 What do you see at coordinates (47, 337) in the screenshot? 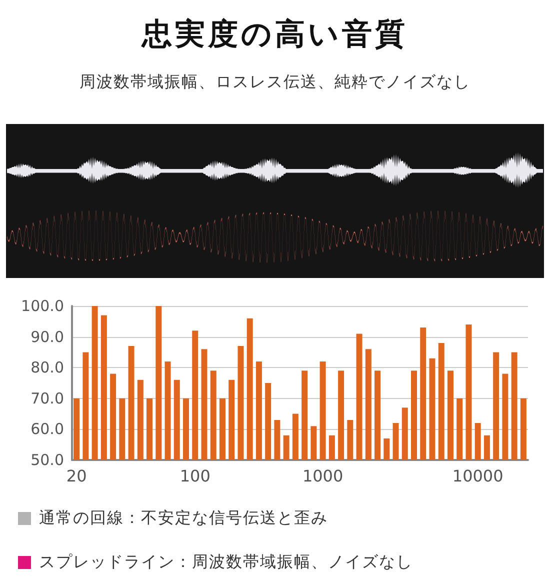
I see `y-tick-label: 90.0` at bounding box center [47, 337].